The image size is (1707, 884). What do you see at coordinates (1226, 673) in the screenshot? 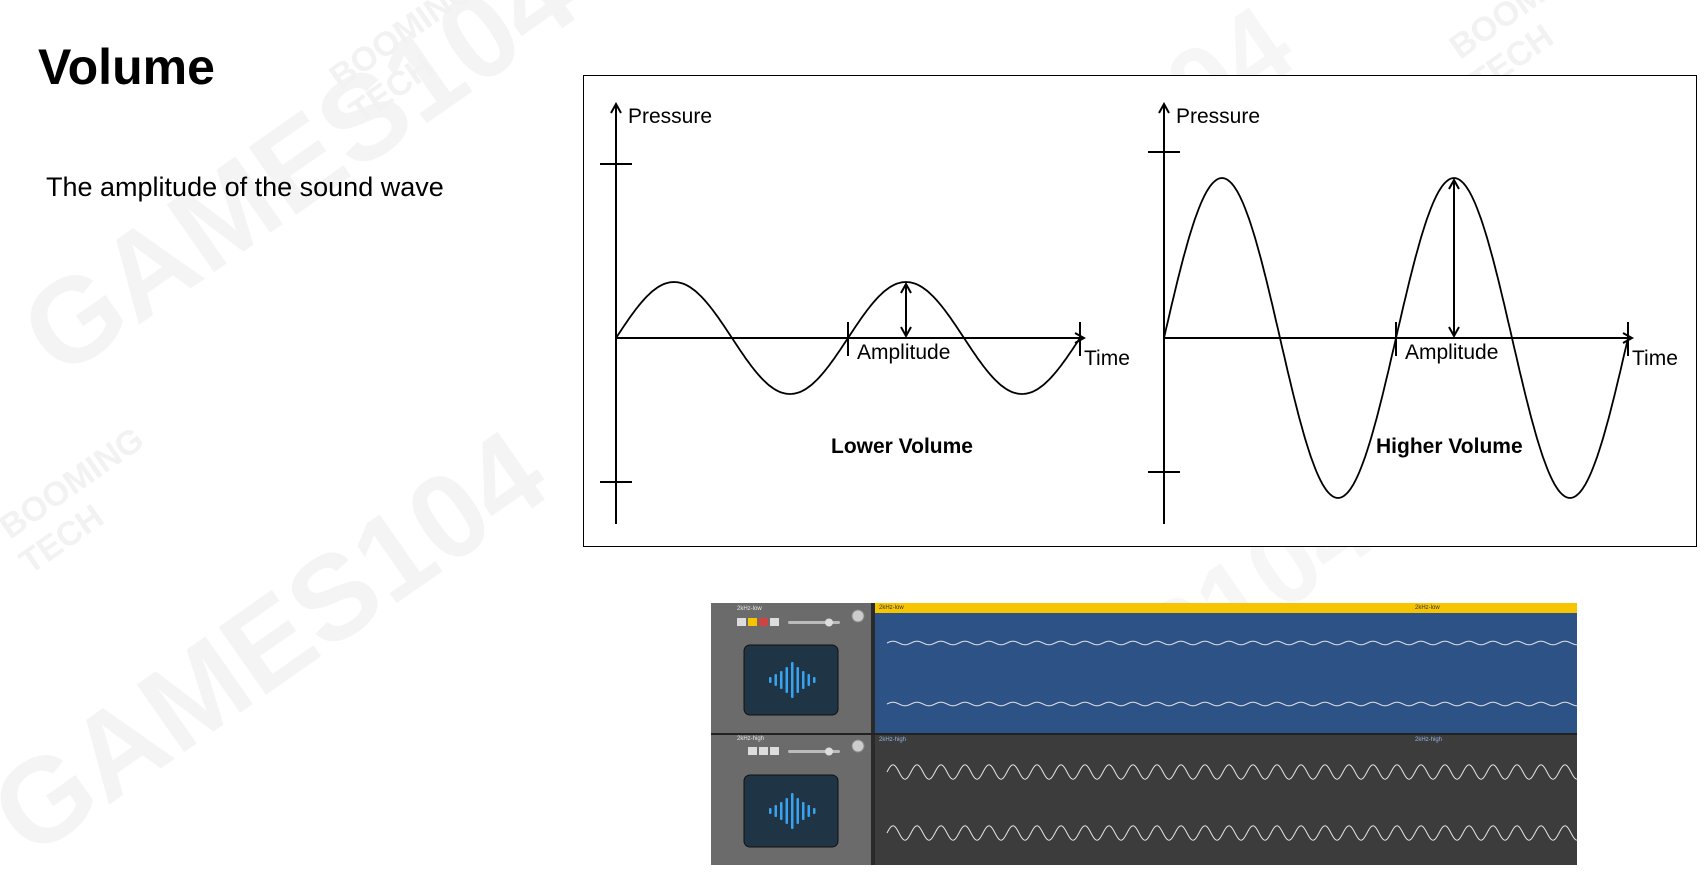
I see `audio-region-low` at bounding box center [1226, 673].